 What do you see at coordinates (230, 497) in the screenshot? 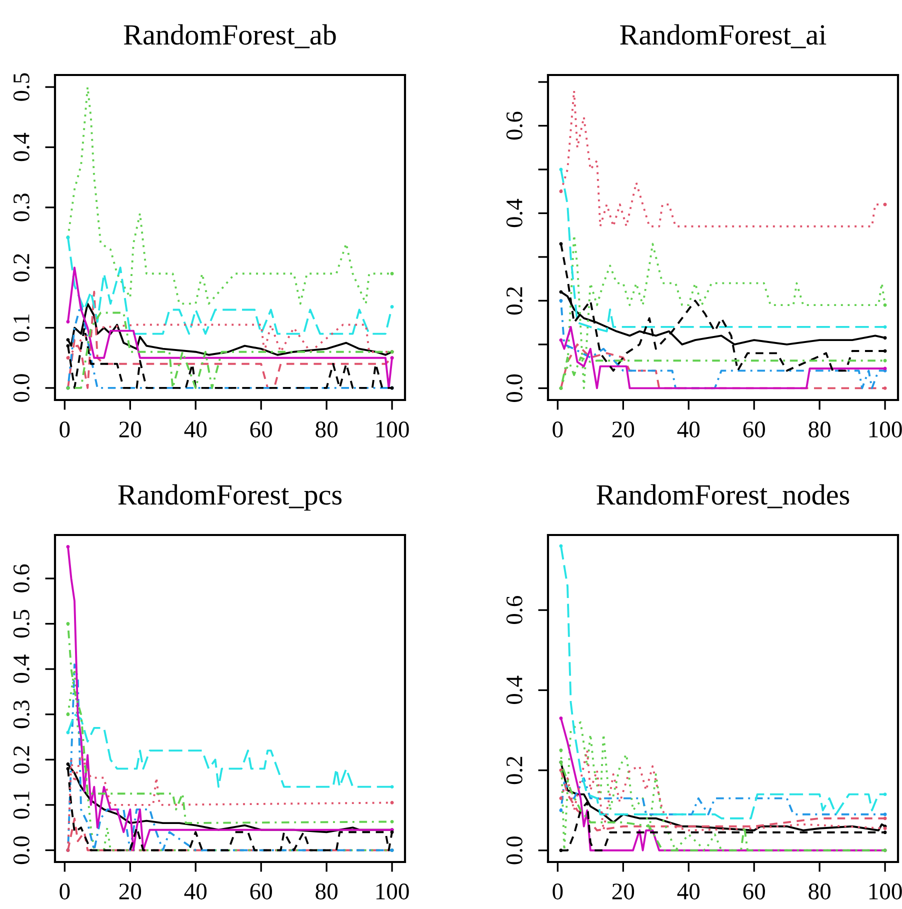
I see `chart-title: RandomForest_pcs` at bounding box center [230, 497].